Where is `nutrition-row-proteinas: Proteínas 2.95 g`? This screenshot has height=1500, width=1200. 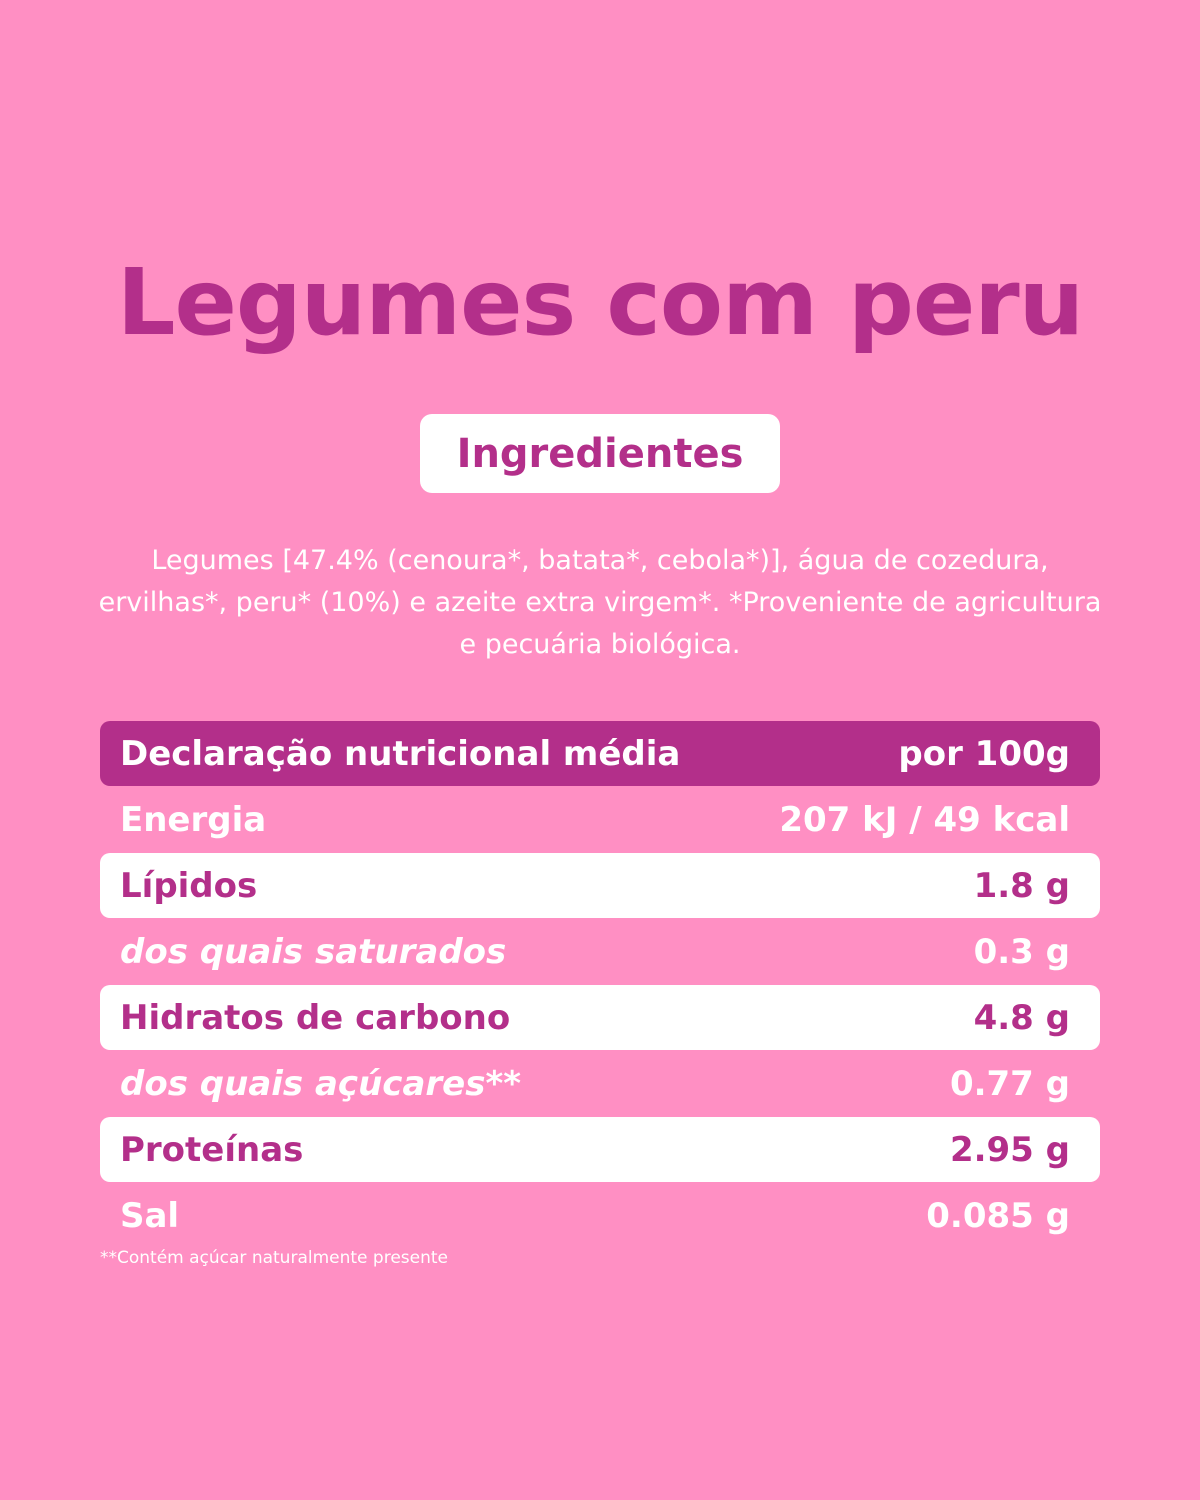
nutrition-row-proteinas: Proteínas 2.95 g is located at coordinates (600, 1149).